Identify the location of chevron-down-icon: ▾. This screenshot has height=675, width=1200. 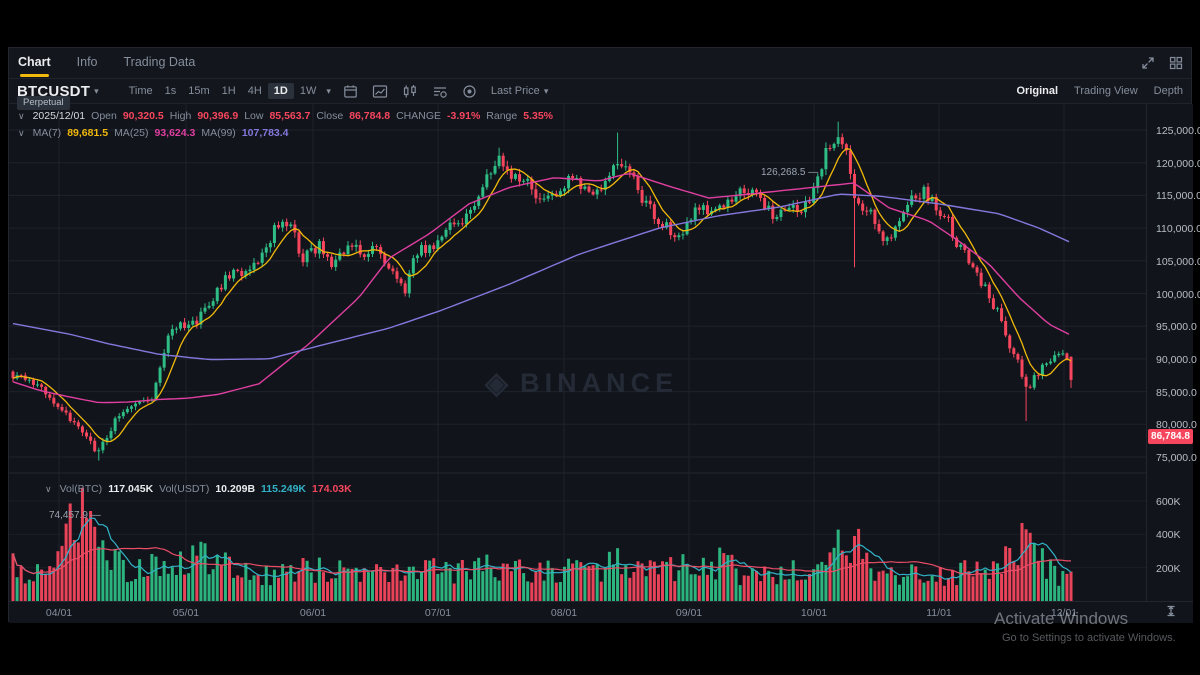
(96, 90).